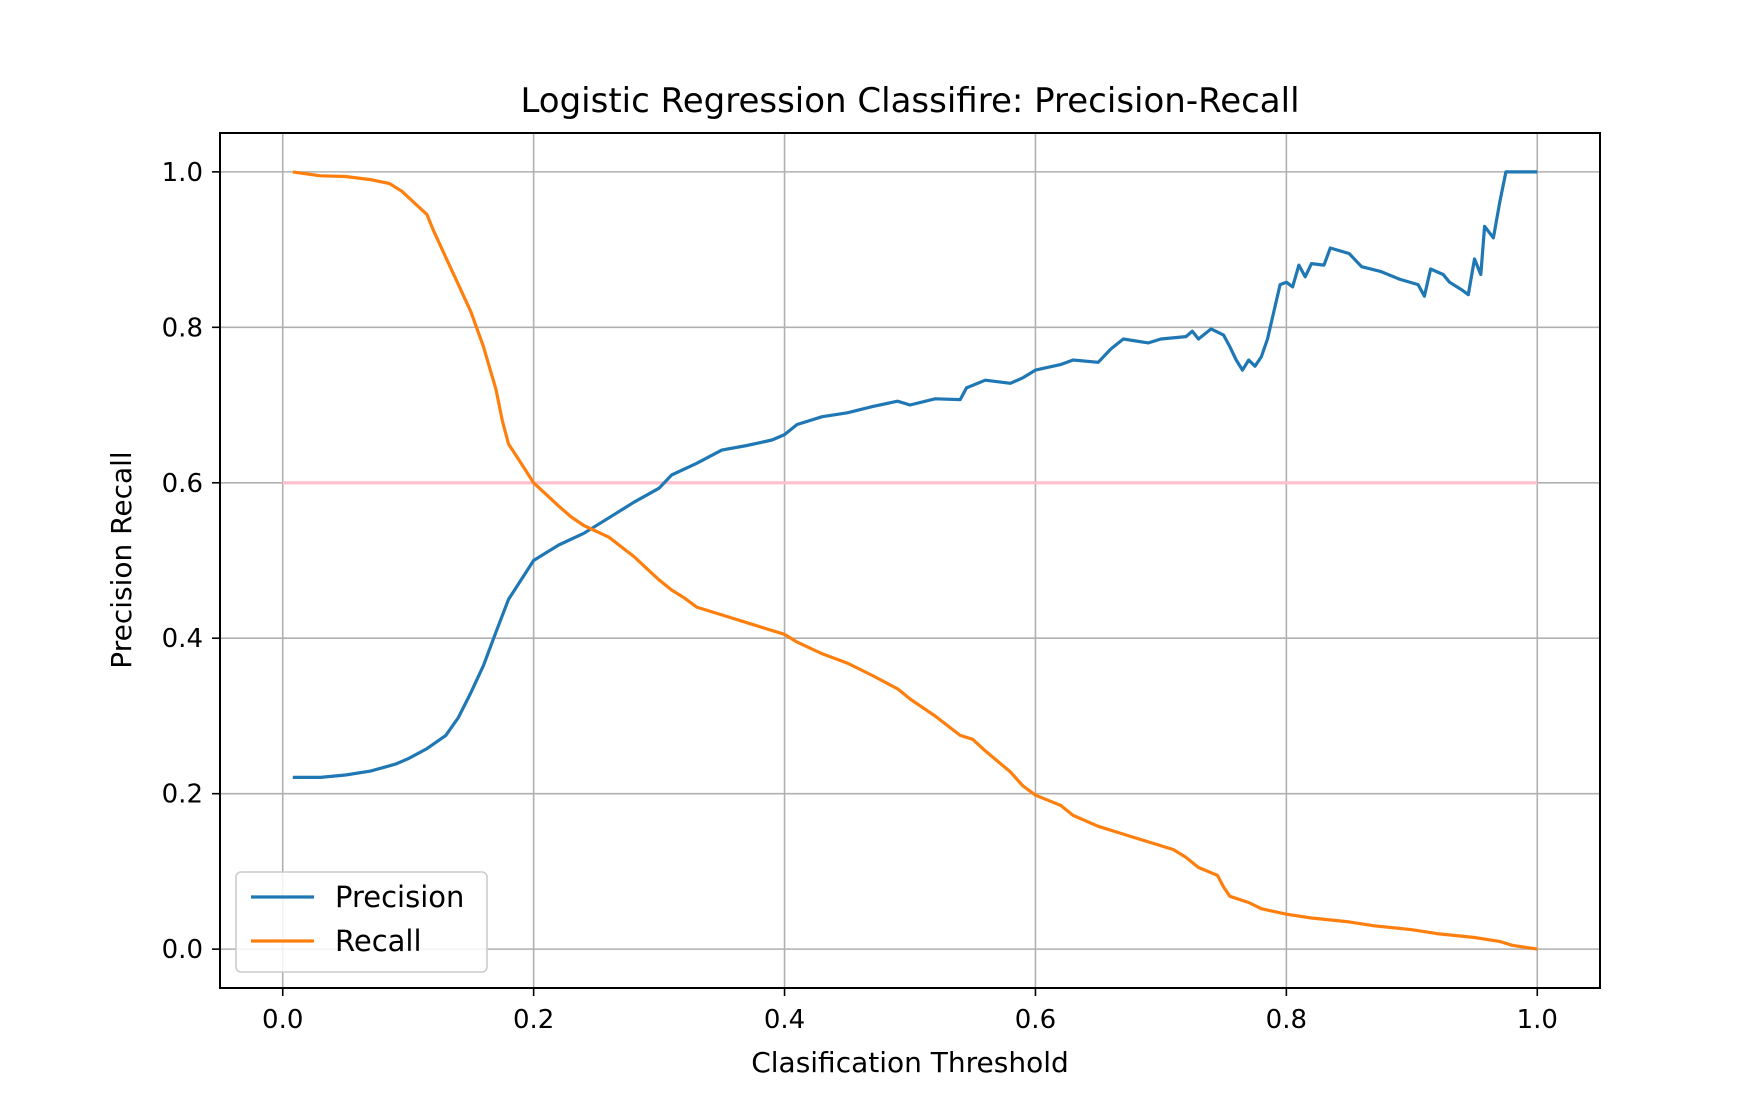  What do you see at coordinates (910, 1011) in the screenshot?
I see `x-axis-ticks: 0.0 0.2 0.4 0.6 0.8 1.0` at bounding box center [910, 1011].